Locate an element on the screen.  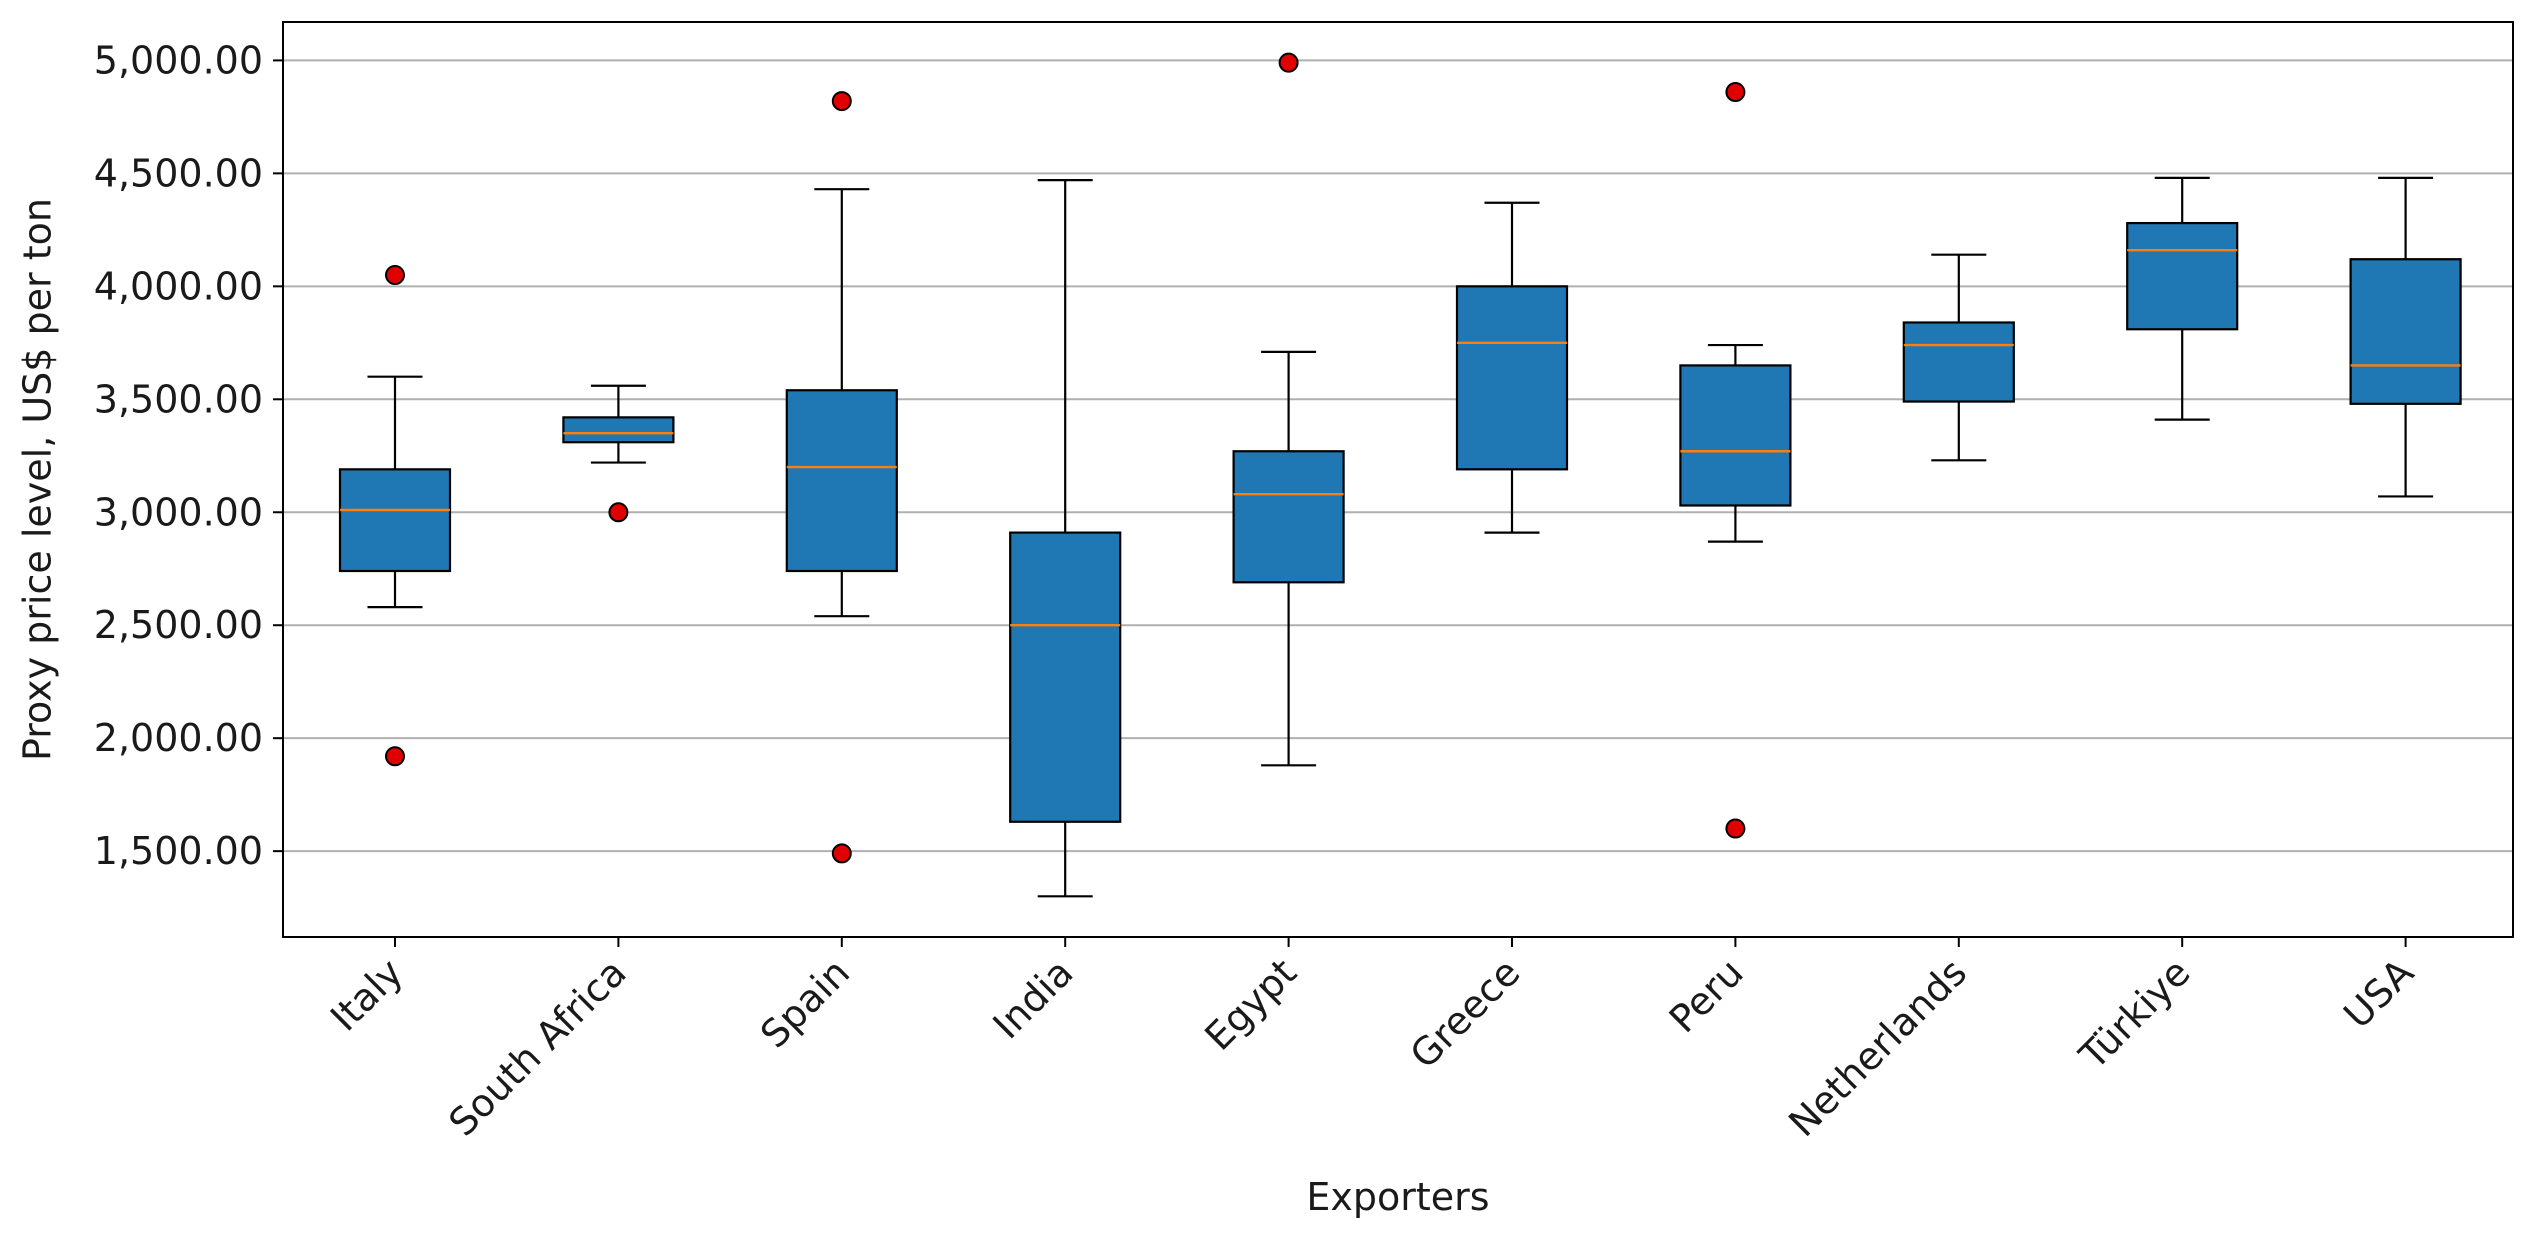
x-tick-label: Türkiye is located at coordinates (2134, 1014).